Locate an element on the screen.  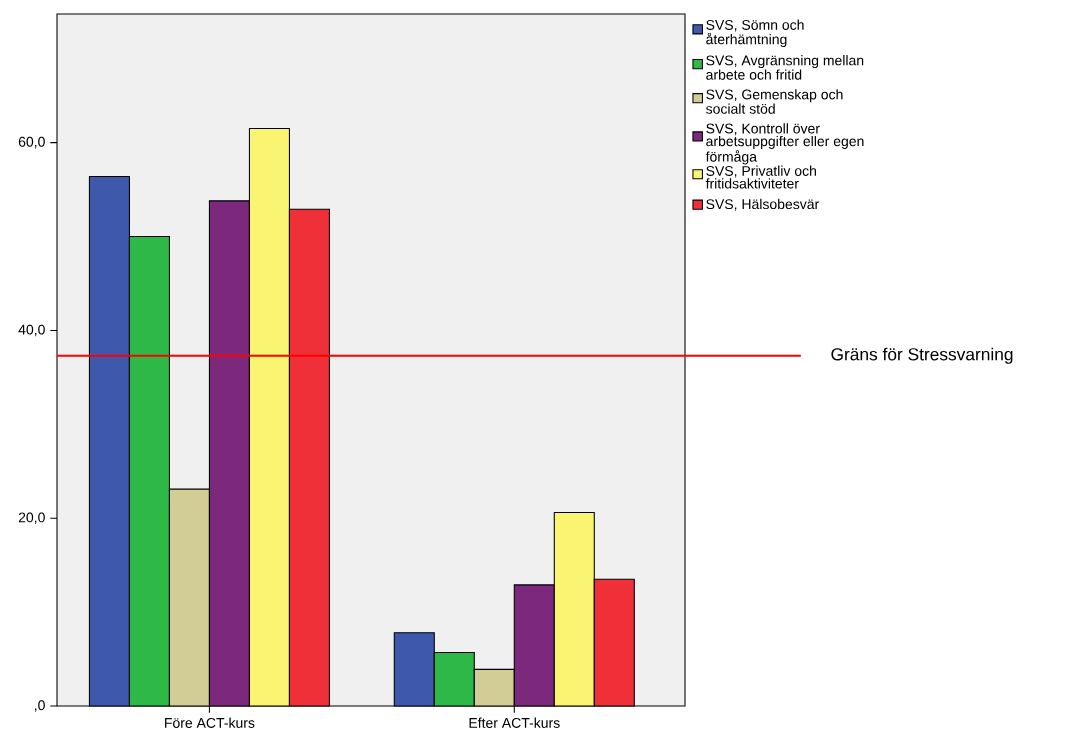
y-tick-label: 60,0 is located at coordinates (31, 142).